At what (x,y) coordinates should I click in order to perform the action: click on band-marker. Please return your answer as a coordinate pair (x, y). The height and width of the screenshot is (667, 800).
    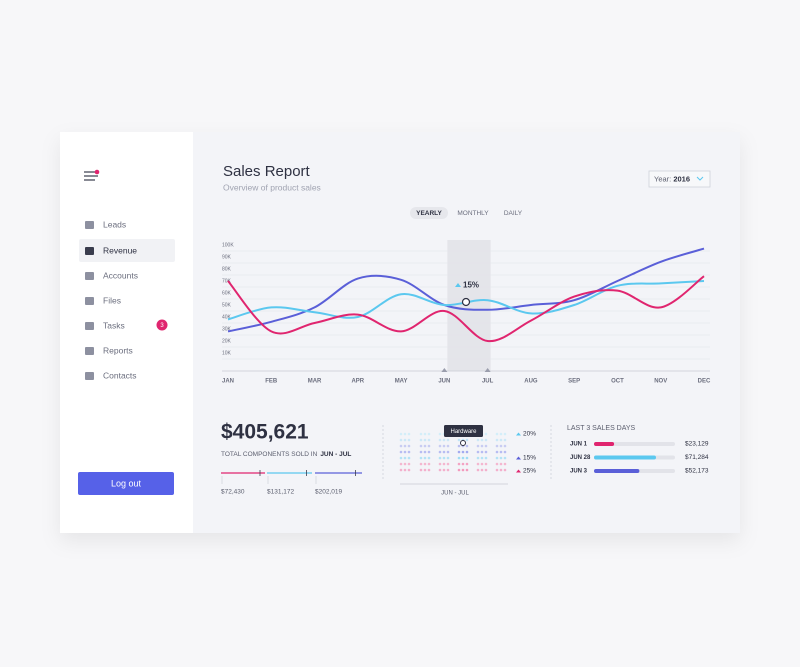
    Looking at the image, I should click on (444, 370).